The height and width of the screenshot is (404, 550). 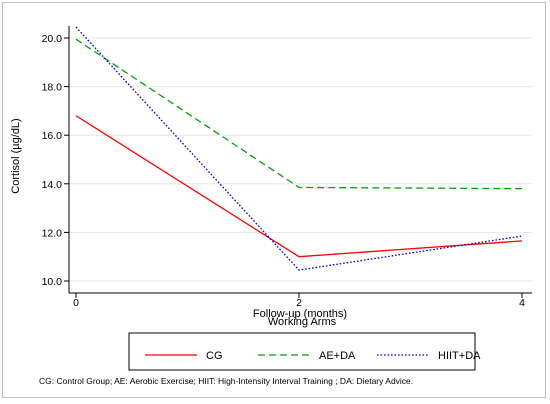 I want to click on legend-title: Working Arms, so click(x=302, y=322).